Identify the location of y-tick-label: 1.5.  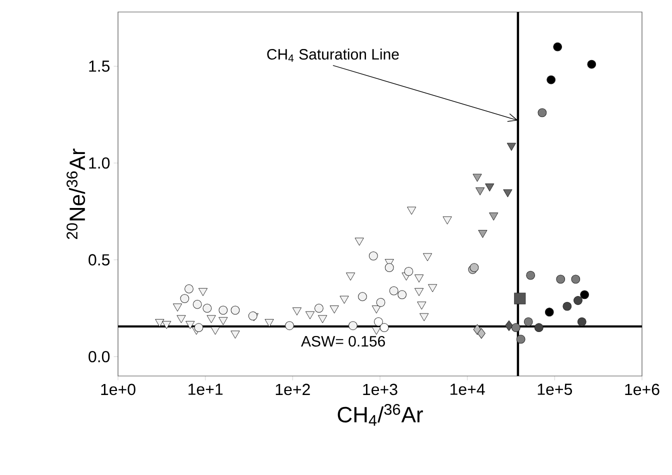
(99, 66).